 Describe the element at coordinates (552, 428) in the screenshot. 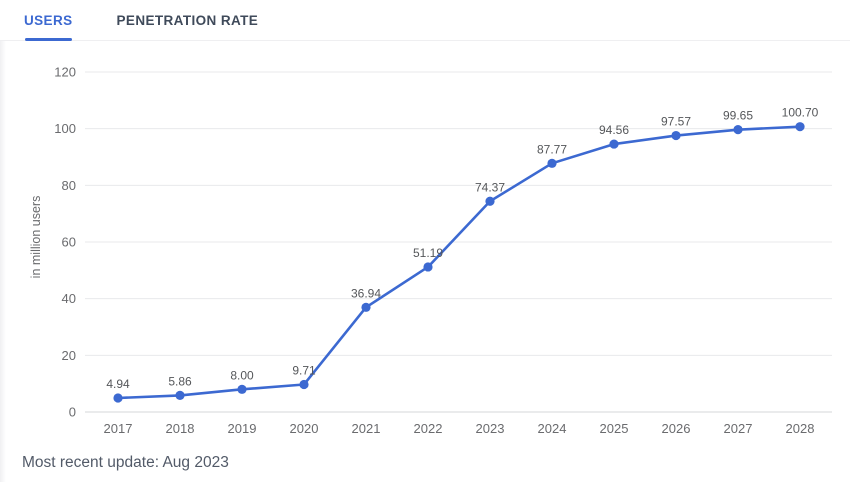

I see `x-tick-2024: 2024` at that location.